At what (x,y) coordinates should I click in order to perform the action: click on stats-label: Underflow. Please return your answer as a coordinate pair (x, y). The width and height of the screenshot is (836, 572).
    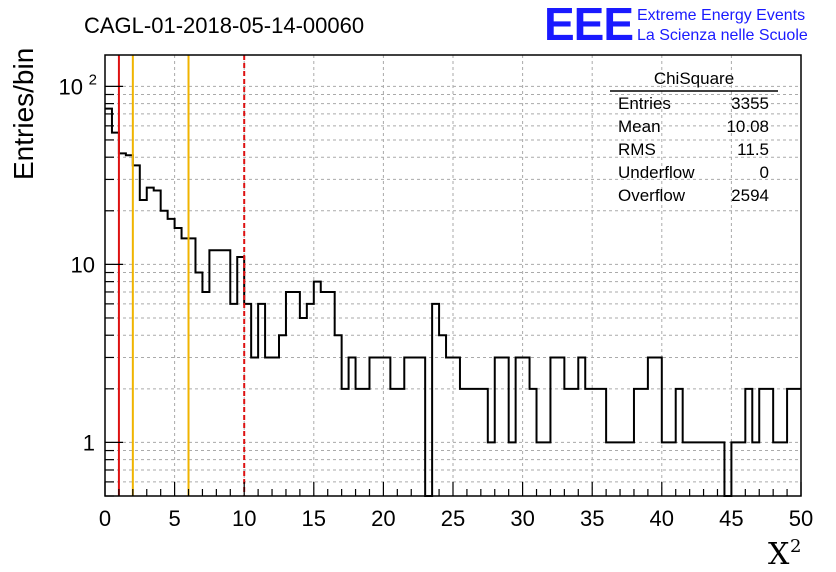
    Looking at the image, I should click on (656, 172).